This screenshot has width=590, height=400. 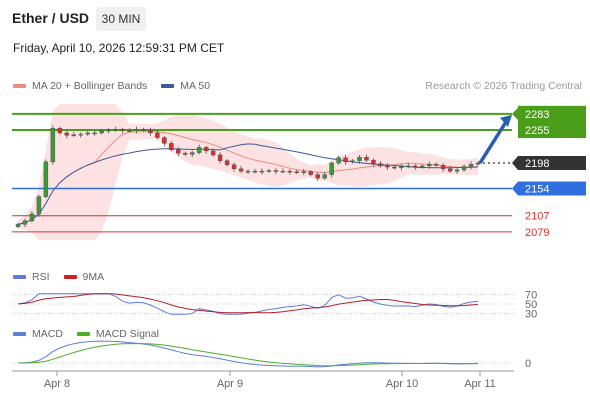 What do you see at coordinates (537, 189) in the screenshot?
I see `pivot-label: 2154` at bounding box center [537, 189].